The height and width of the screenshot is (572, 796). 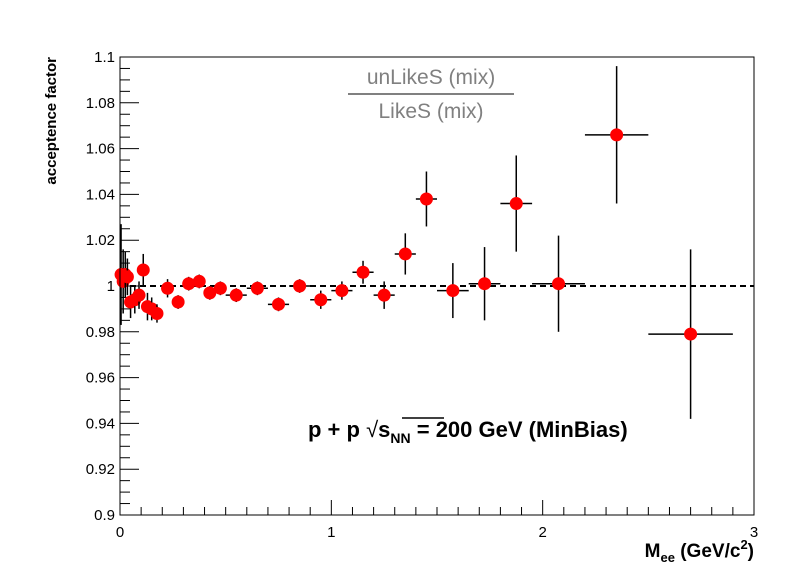 I want to click on annotation-prefix: p + p, so click(x=337, y=429).